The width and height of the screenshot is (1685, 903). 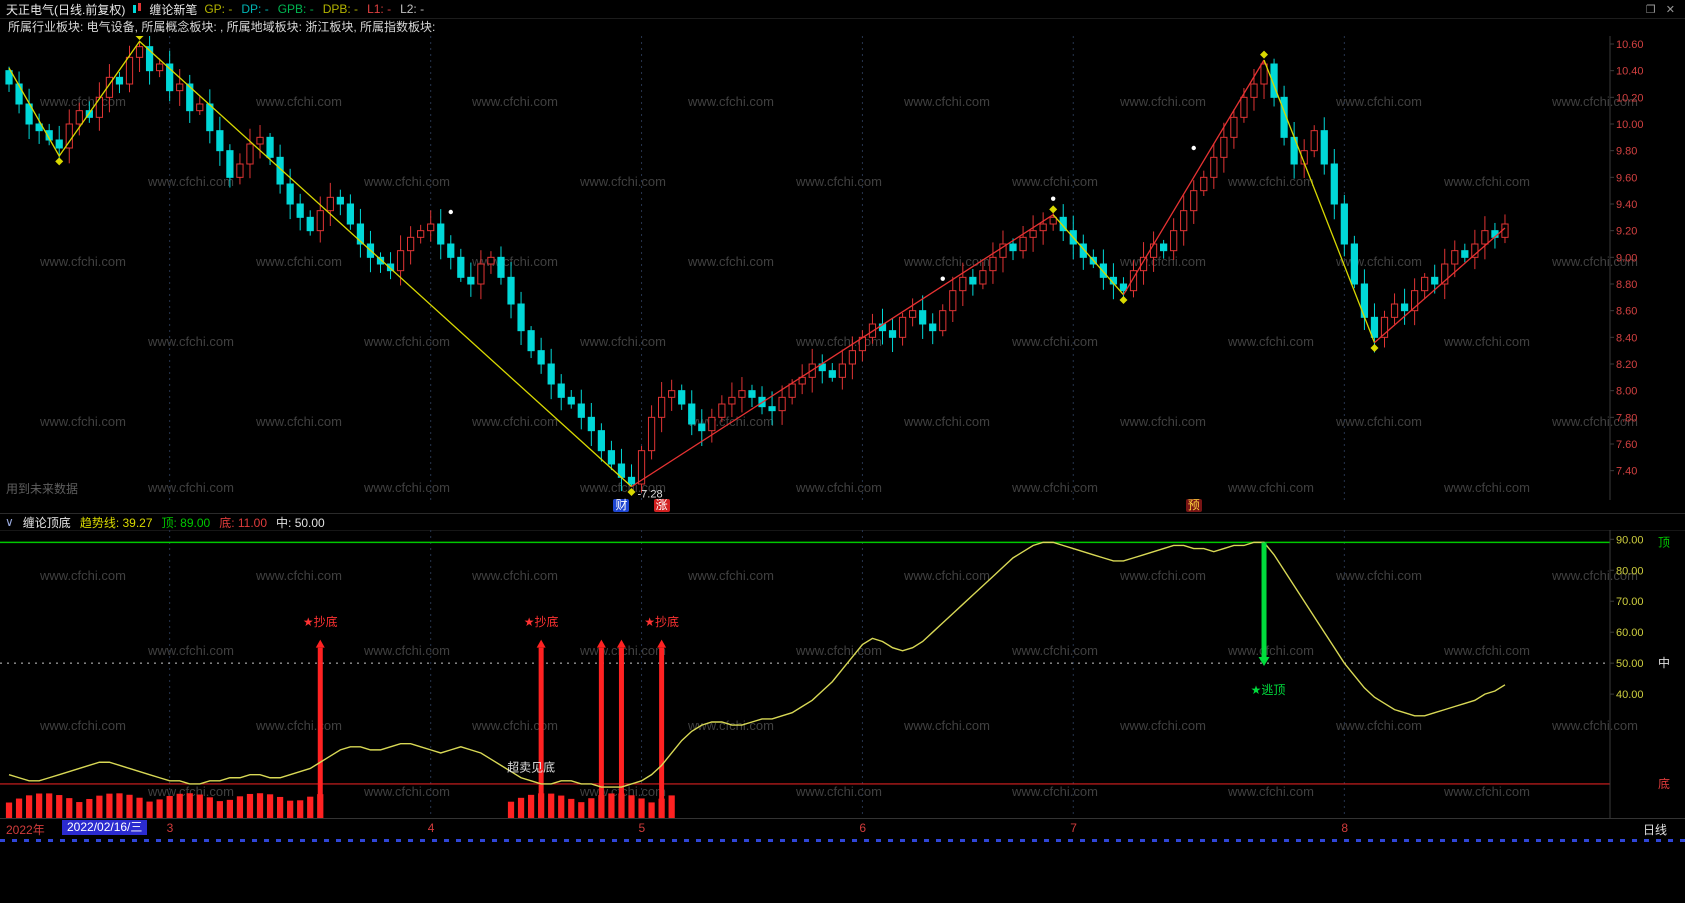 I want to click on svg-text: 50.00, so click(x=1630, y=664).